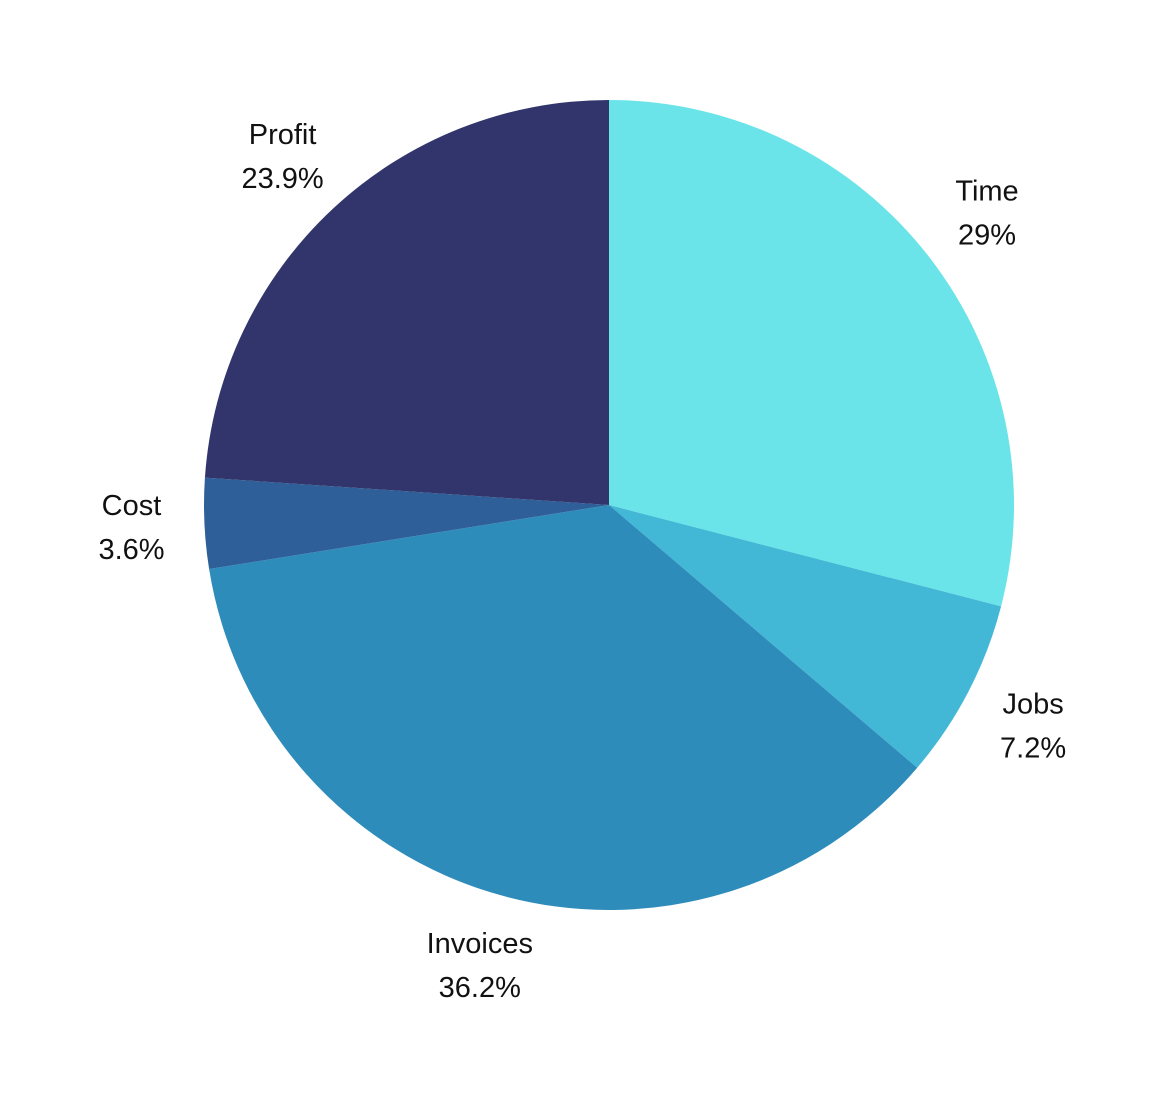  What do you see at coordinates (407, 302) in the screenshot?
I see `pie-slice-profit` at bounding box center [407, 302].